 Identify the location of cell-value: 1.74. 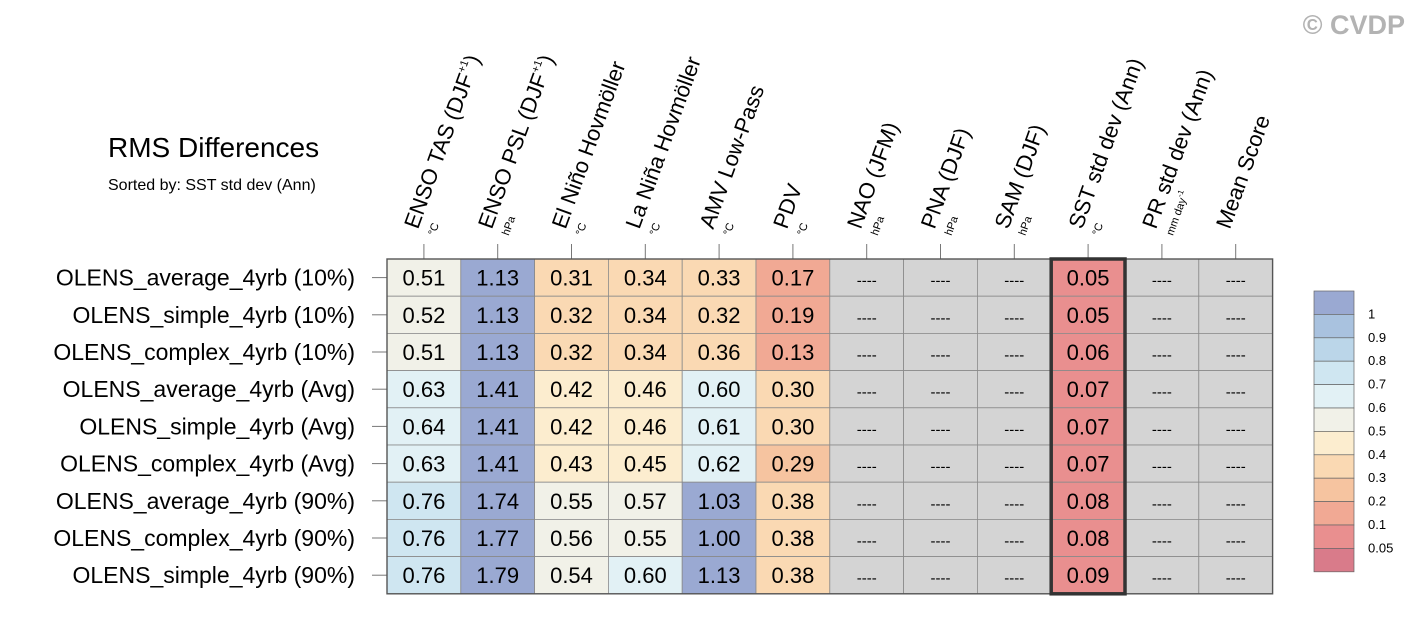
(497, 501).